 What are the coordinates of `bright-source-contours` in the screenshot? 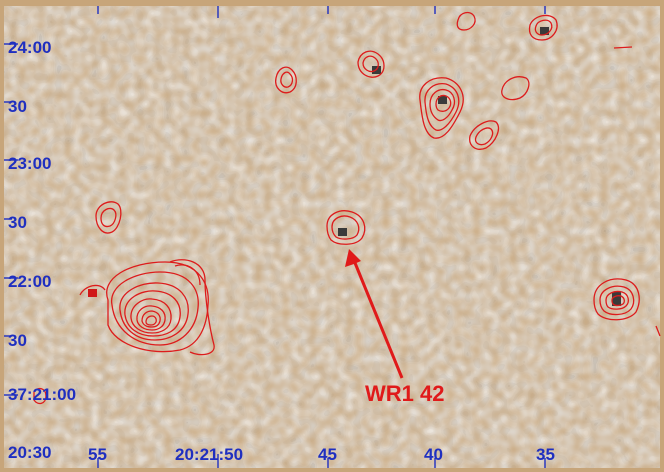 It's located at (147, 307).